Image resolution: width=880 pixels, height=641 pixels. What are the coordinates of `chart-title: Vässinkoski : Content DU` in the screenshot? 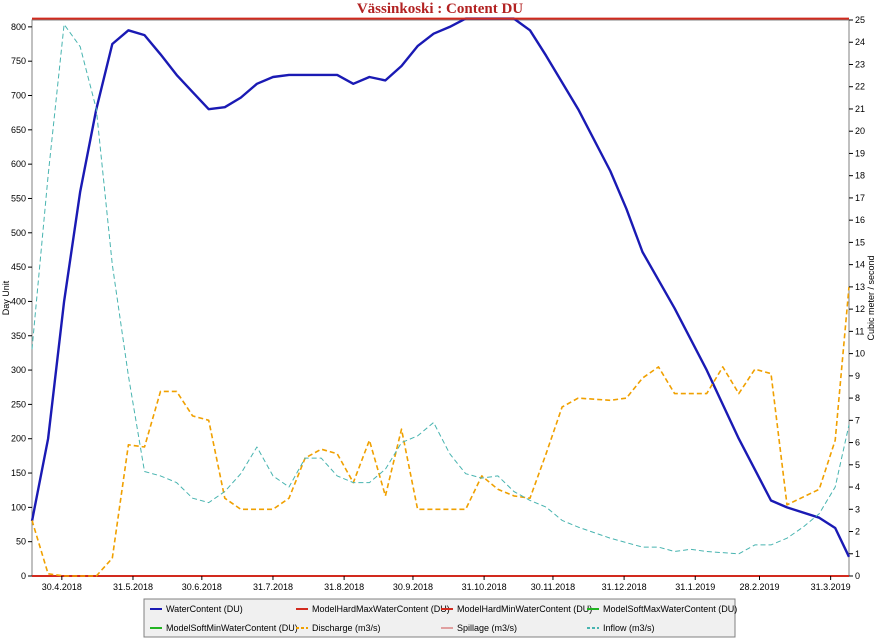 It's located at (440, 9).